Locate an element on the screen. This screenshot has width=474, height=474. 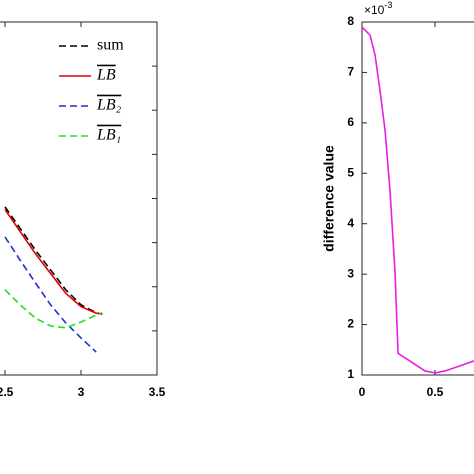
x-tick-label: 0.5 is located at coordinates (435, 392).